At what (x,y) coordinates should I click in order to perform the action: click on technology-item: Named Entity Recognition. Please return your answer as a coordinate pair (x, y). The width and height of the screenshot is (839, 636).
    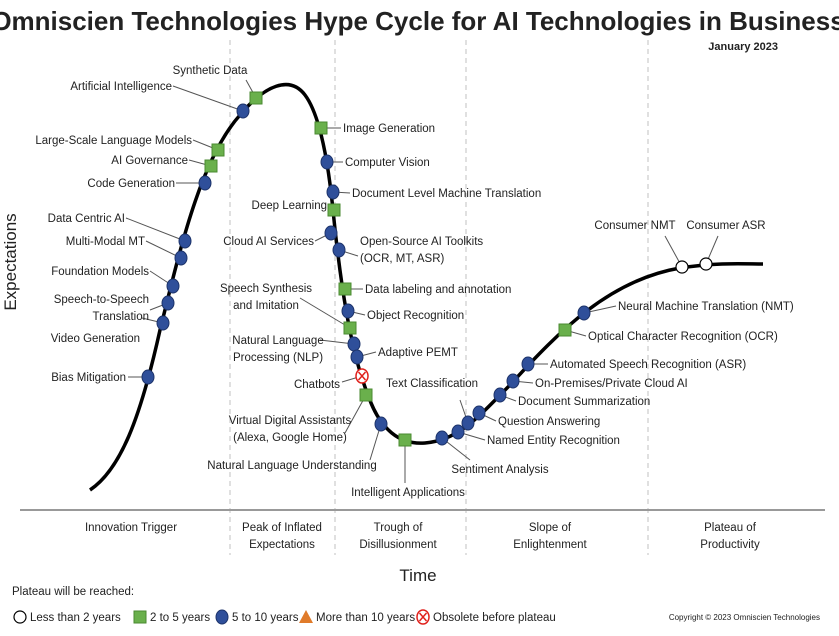
    Looking at the image, I should click on (535, 435).